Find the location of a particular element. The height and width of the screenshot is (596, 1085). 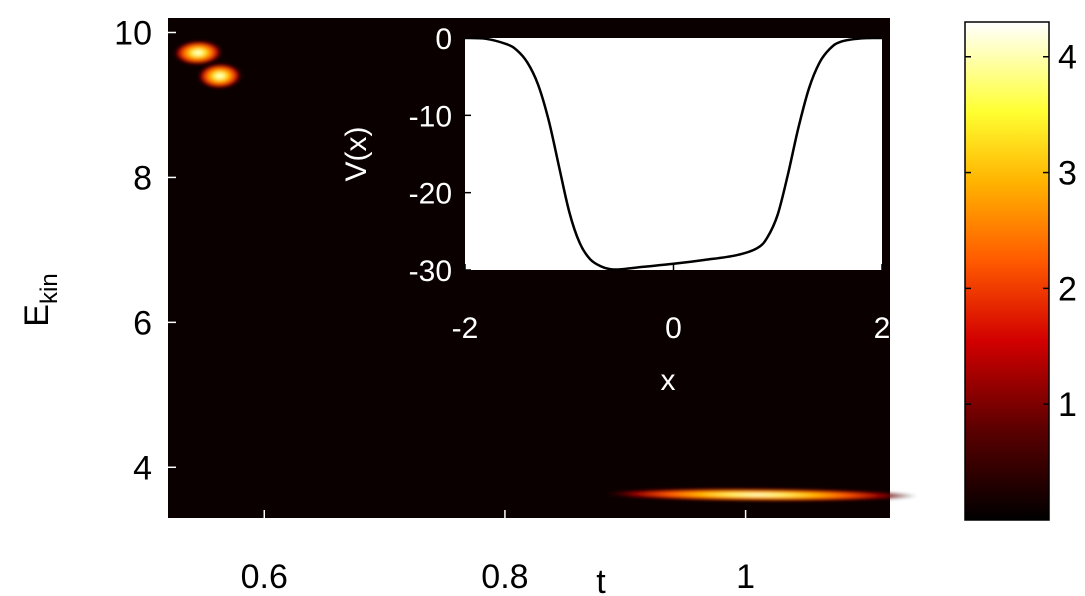

inset-x-tick-label: -2 is located at coordinates (465, 328).